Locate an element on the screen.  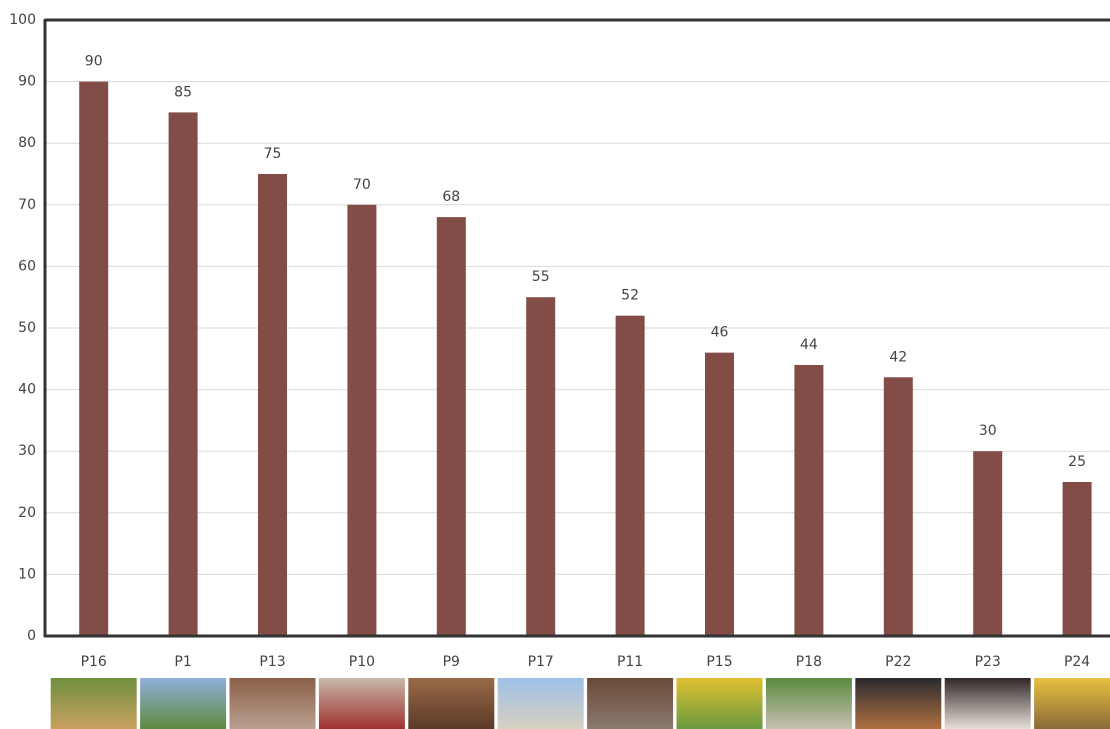
value-label: 46 is located at coordinates (720, 333).